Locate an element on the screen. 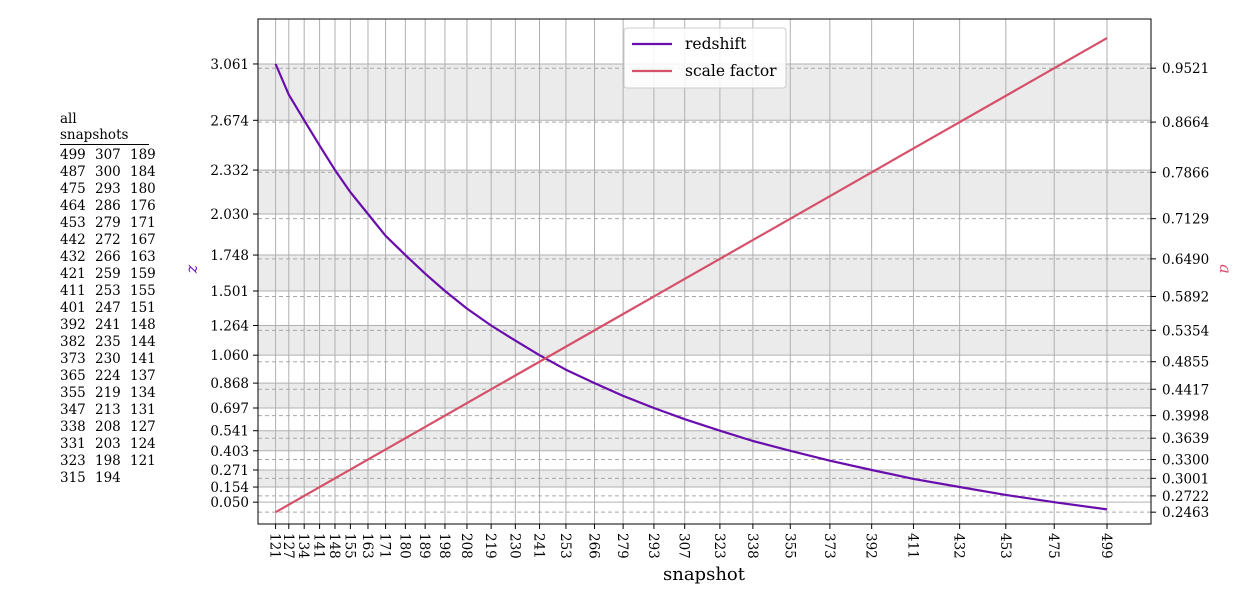 The width and height of the screenshot is (1250, 600). x-tick-label: 323 is located at coordinates (719, 546).